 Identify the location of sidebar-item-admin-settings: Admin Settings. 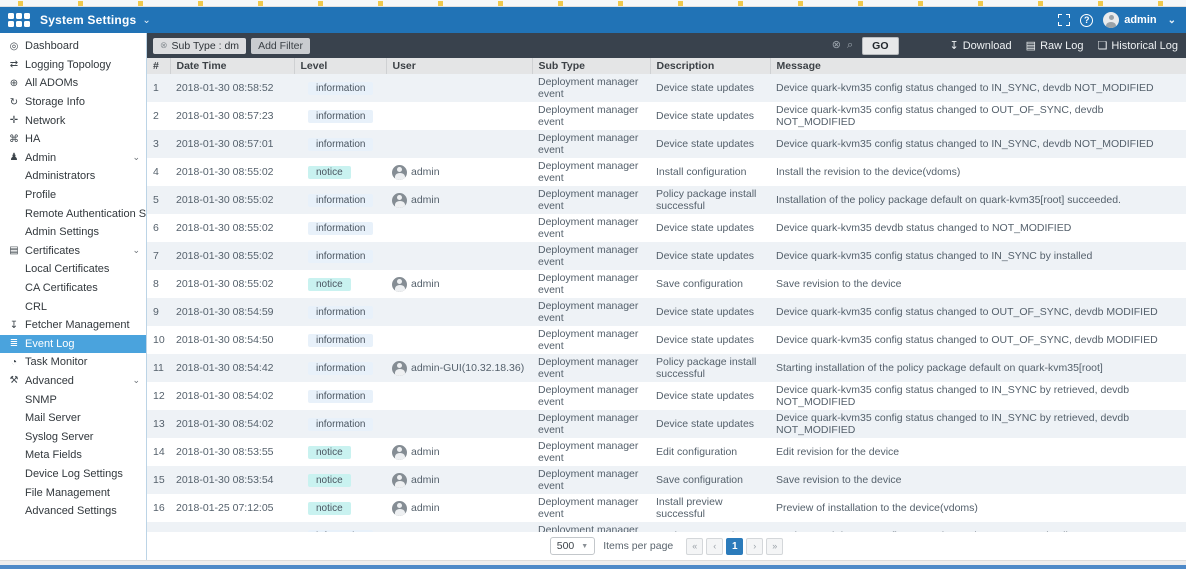
(73, 232).